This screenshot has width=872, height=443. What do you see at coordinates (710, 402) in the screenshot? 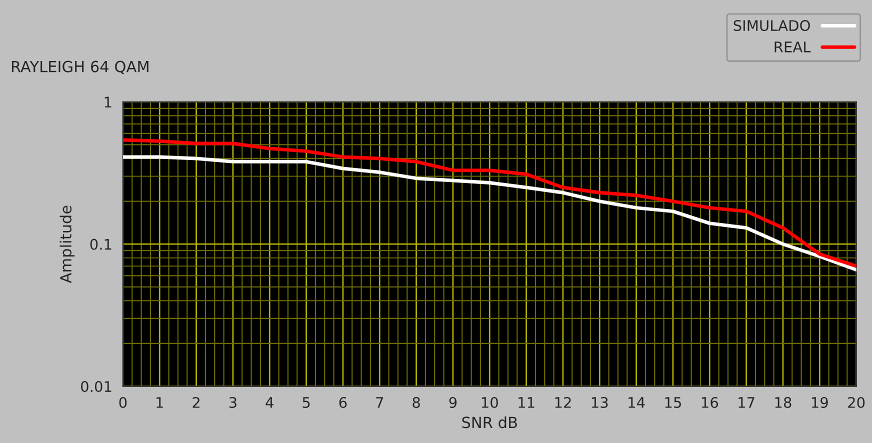
I see `x-tick-label: 16` at bounding box center [710, 402].